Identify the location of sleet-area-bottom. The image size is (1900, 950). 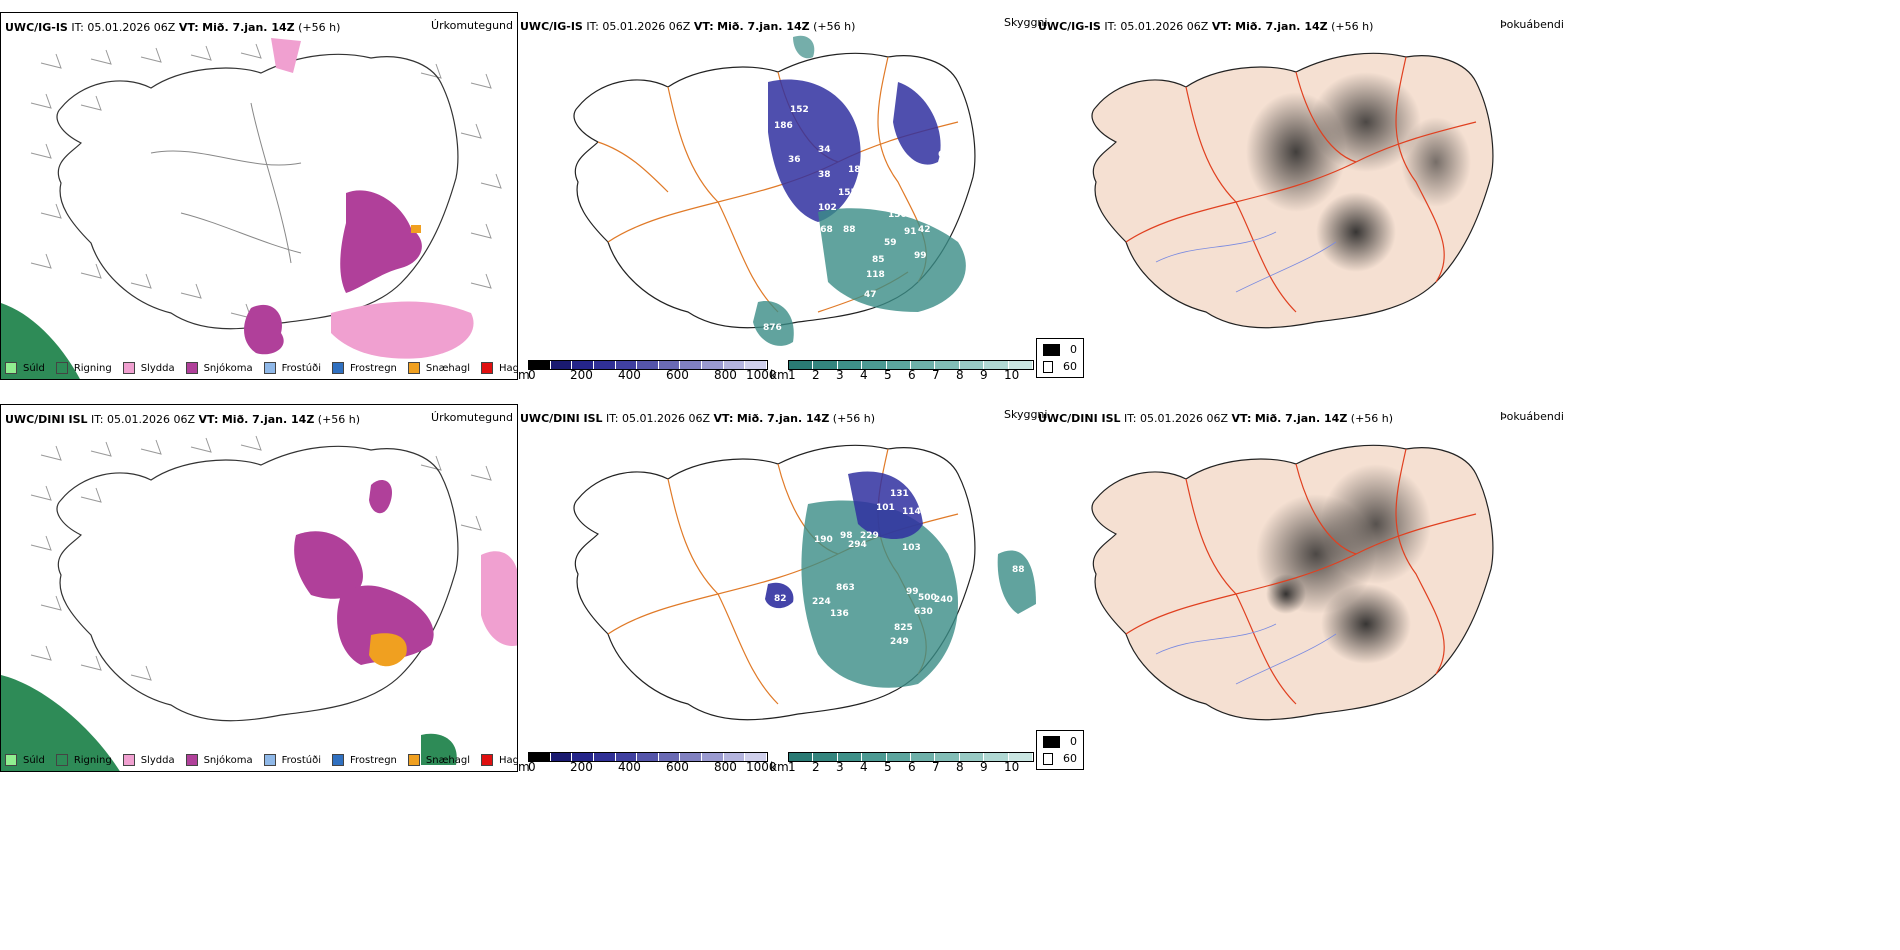
(499, 598).